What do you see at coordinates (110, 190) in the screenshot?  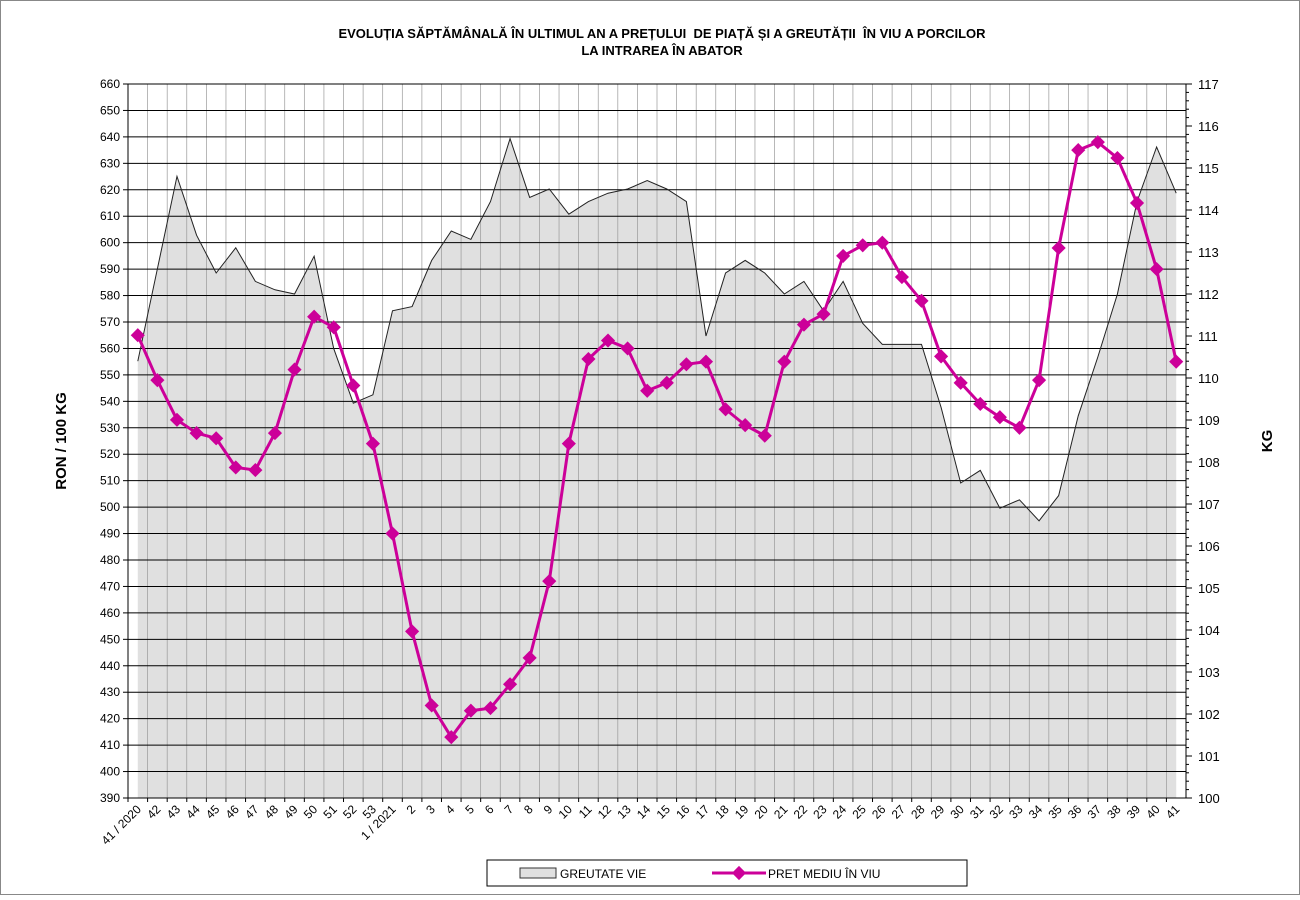 I see `y-tick-label: 620` at bounding box center [110, 190].